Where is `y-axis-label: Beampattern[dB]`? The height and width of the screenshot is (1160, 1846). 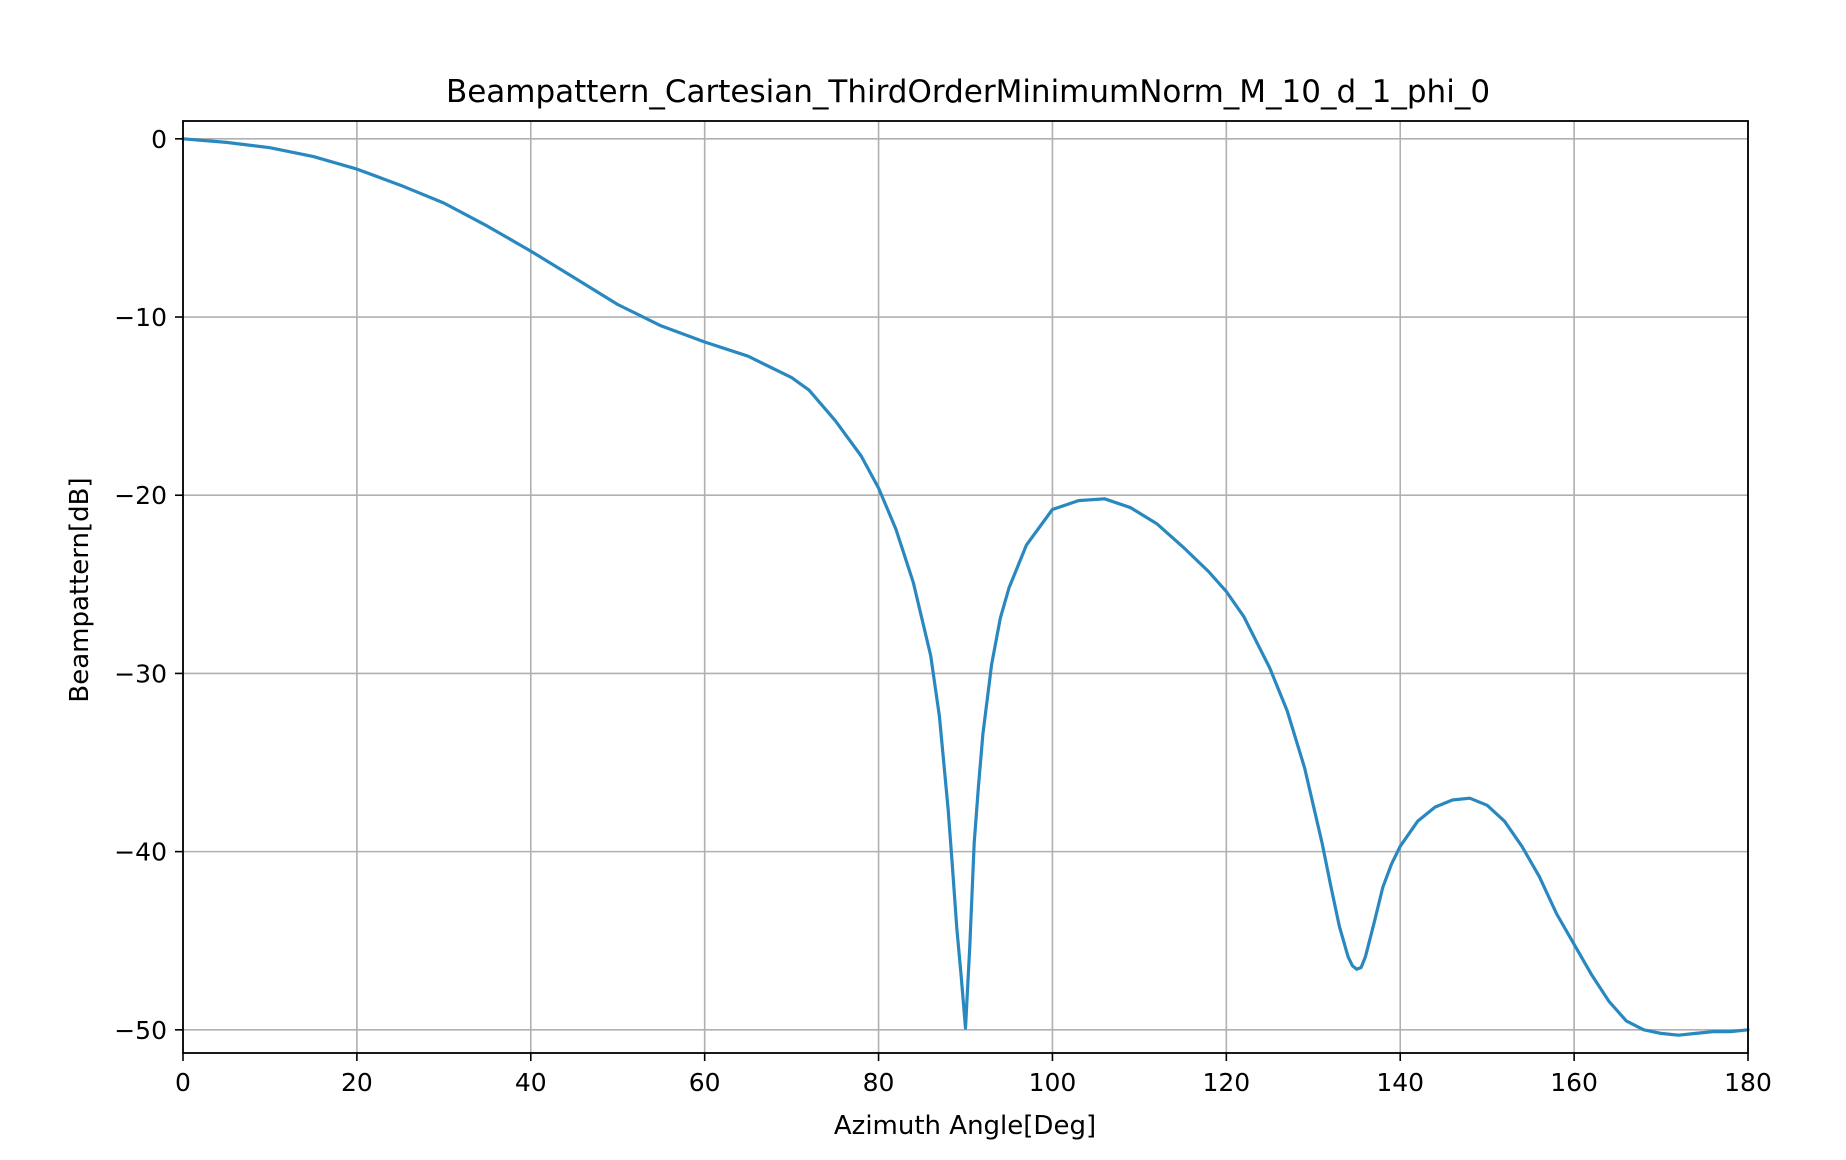
y-axis-label: Beampattern[dB] is located at coordinates (80, 589).